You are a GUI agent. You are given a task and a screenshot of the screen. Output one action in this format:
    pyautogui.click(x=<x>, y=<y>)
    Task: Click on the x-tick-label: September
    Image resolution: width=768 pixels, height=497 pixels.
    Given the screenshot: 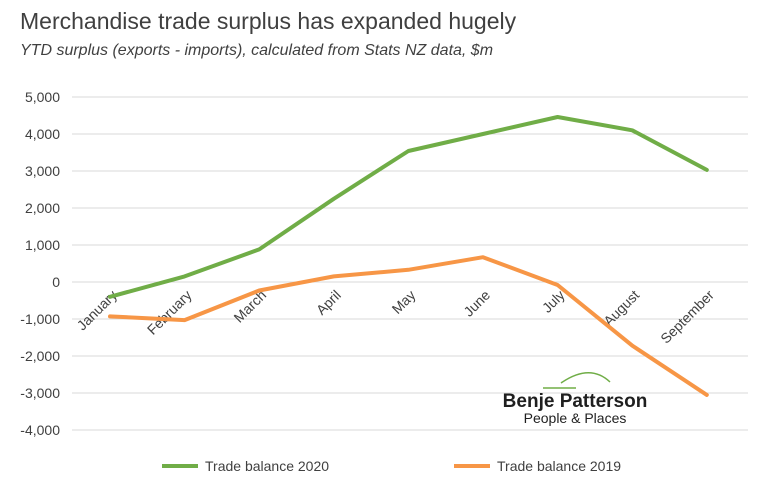 What is the action you would take?
    pyautogui.click(x=687, y=317)
    